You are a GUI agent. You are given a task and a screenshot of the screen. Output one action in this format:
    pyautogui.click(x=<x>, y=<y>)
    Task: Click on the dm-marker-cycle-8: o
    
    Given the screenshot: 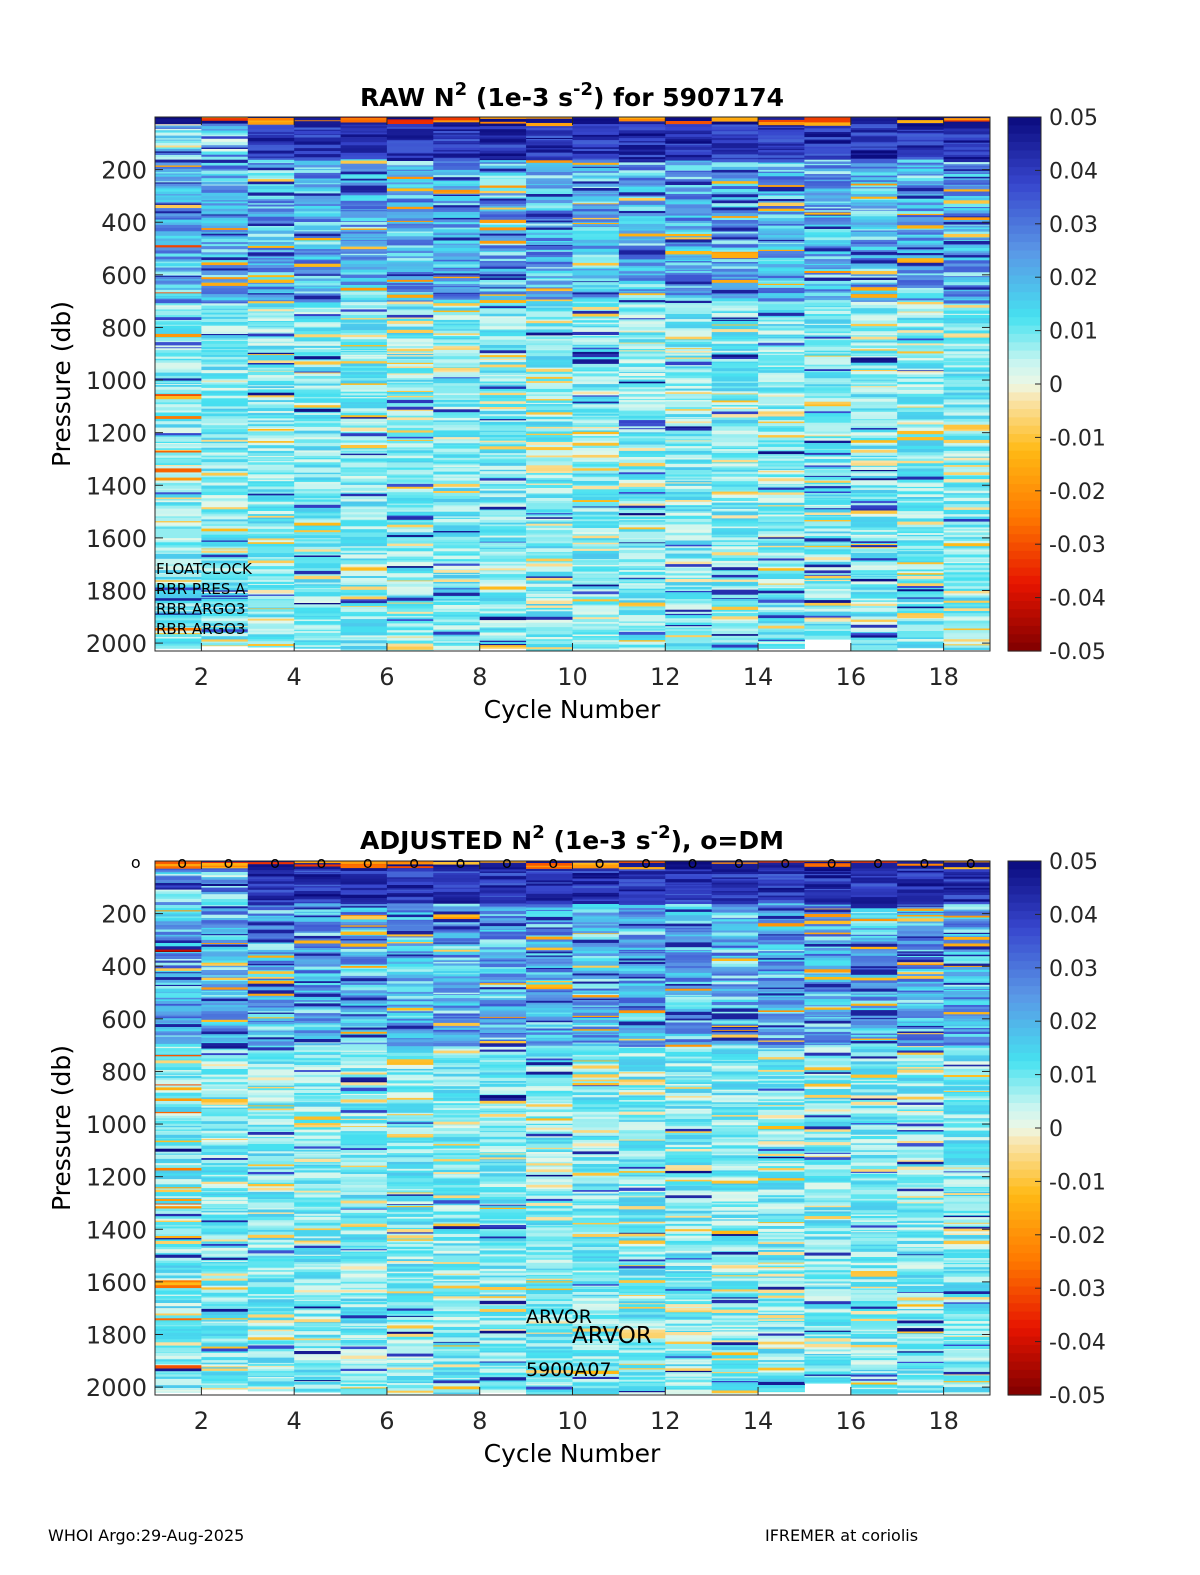 What is the action you would take?
    pyautogui.click(x=461, y=862)
    